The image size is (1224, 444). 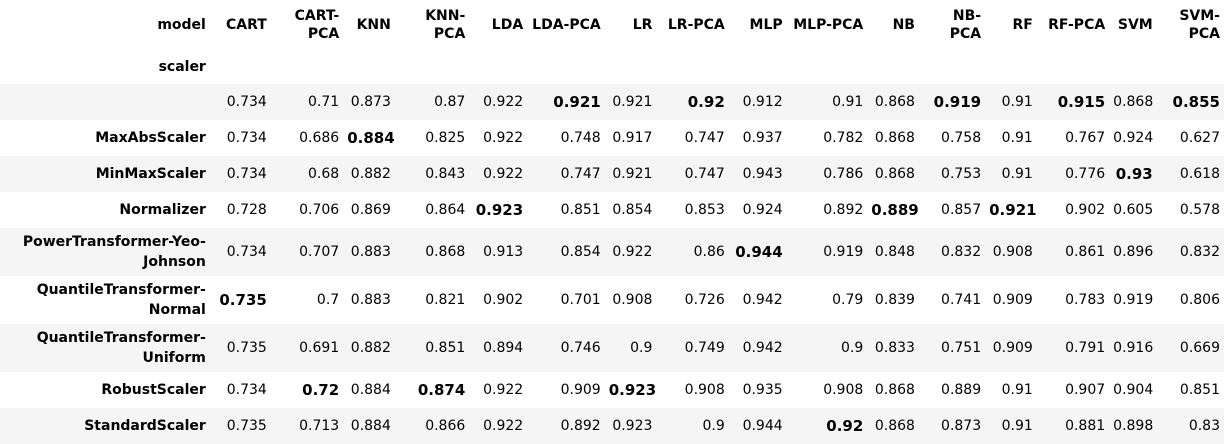 I want to click on score-cell: 0.728, so click(x=246, y=210).